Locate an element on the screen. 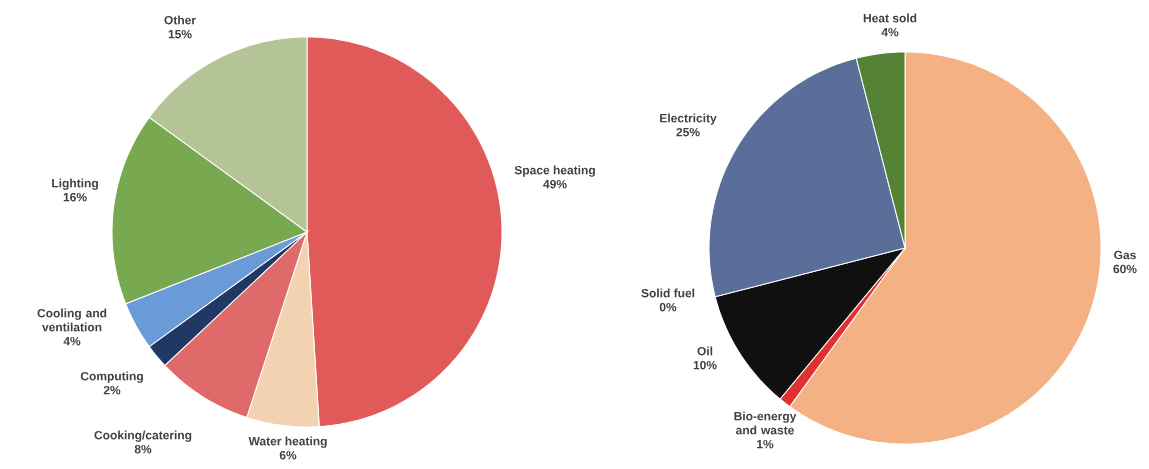 The image size is (1149, 469). data-label: 6% is located at coordinates (288, 455).